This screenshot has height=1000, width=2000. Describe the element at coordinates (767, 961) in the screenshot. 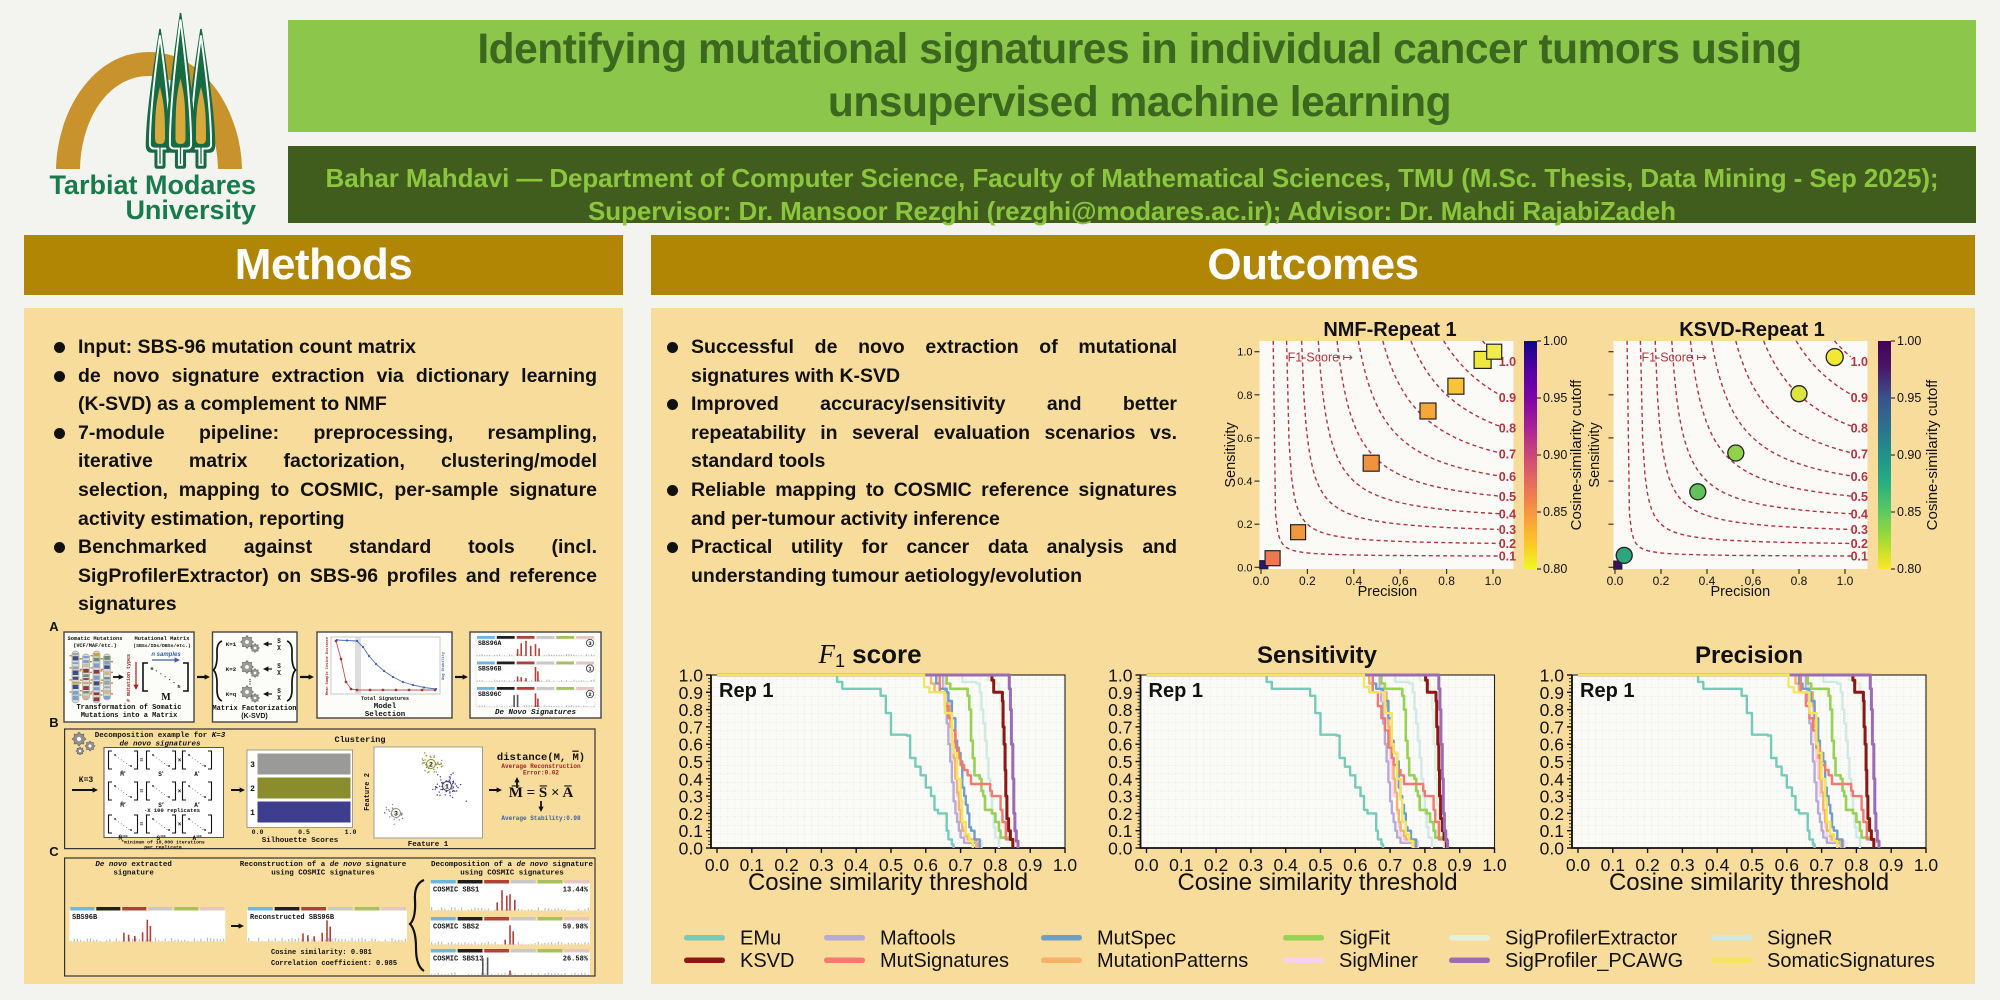

I see `svg-text: KSVD` at that location.